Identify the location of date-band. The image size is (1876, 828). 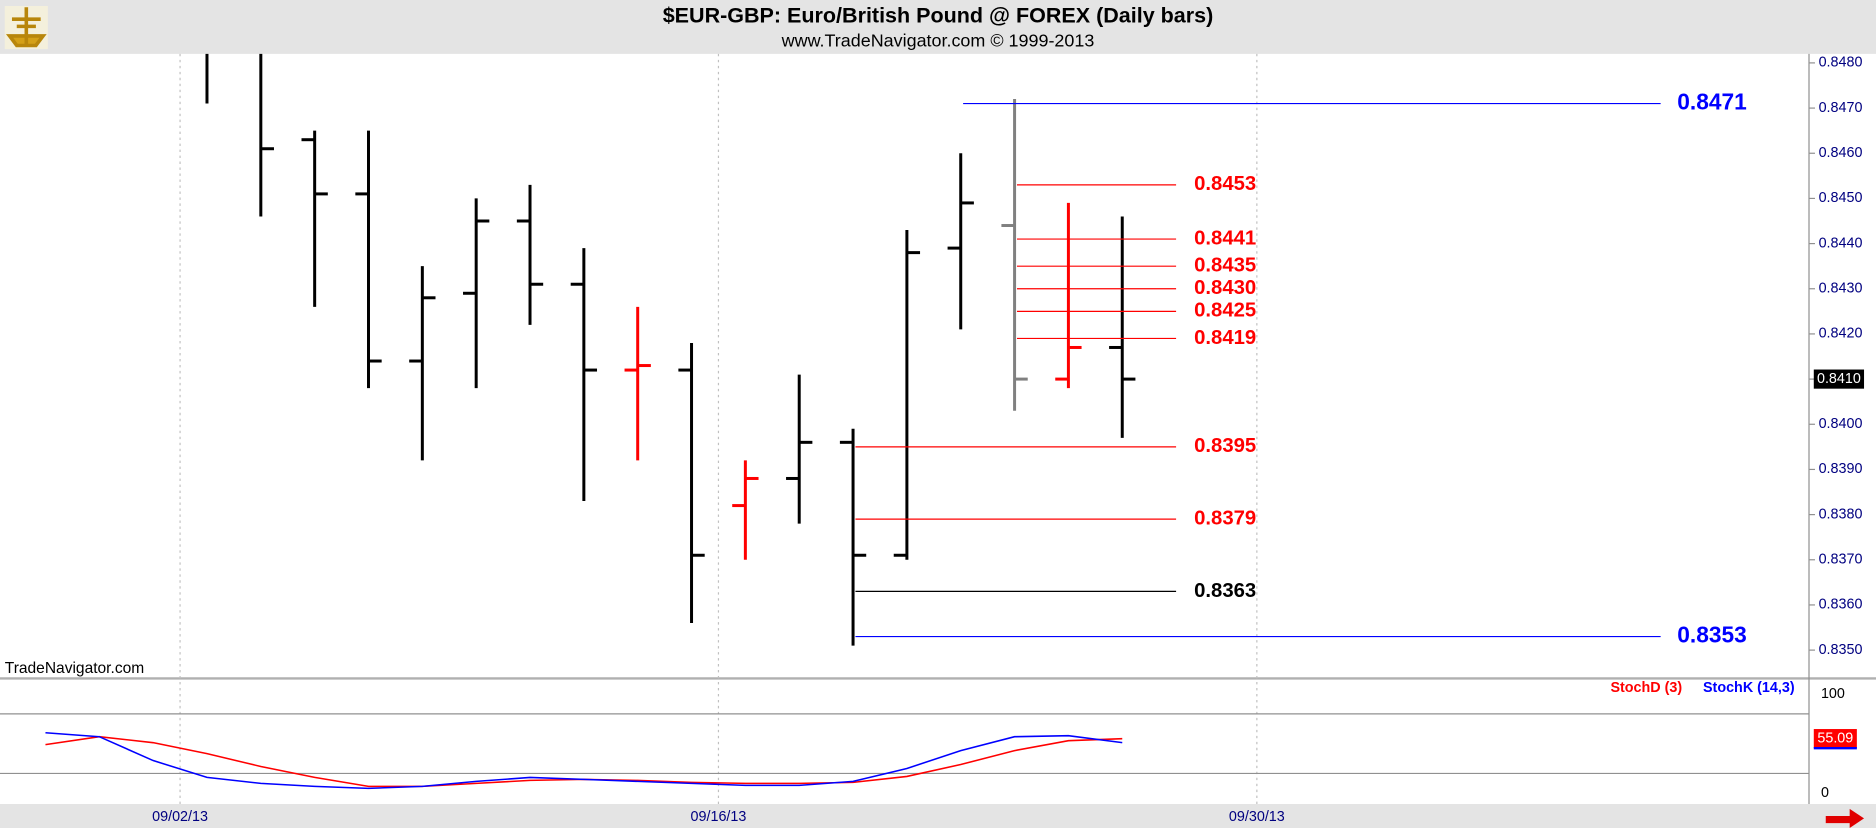
(938, 816).